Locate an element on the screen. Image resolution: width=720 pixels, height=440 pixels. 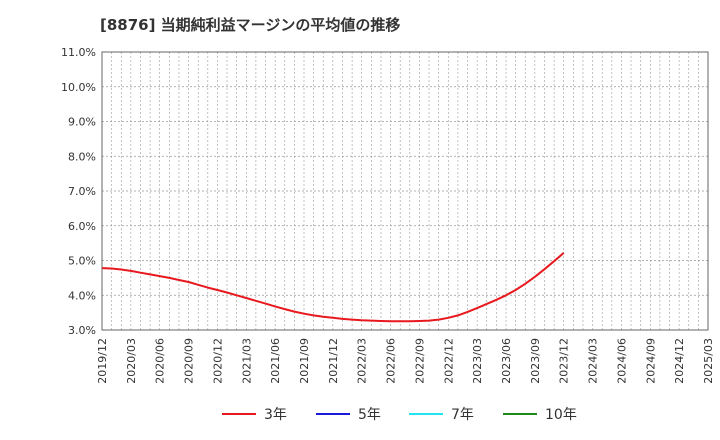
legend-label: 5年 is located at coordinates (369, 415).